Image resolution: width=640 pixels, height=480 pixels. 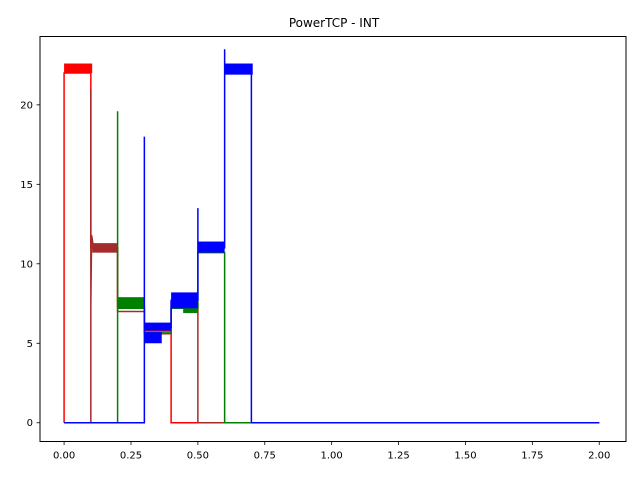 I want to click on chart-title: PowerTCP - INT, so click(x=334, y=23).